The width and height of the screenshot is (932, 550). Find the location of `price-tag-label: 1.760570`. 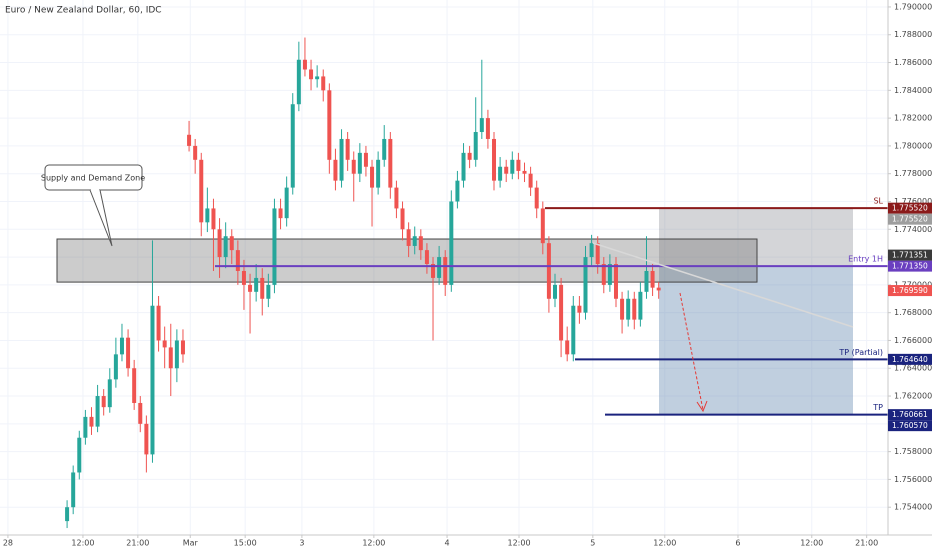

price-tag-label: 1.760570 is located at coordinates (910, 425).